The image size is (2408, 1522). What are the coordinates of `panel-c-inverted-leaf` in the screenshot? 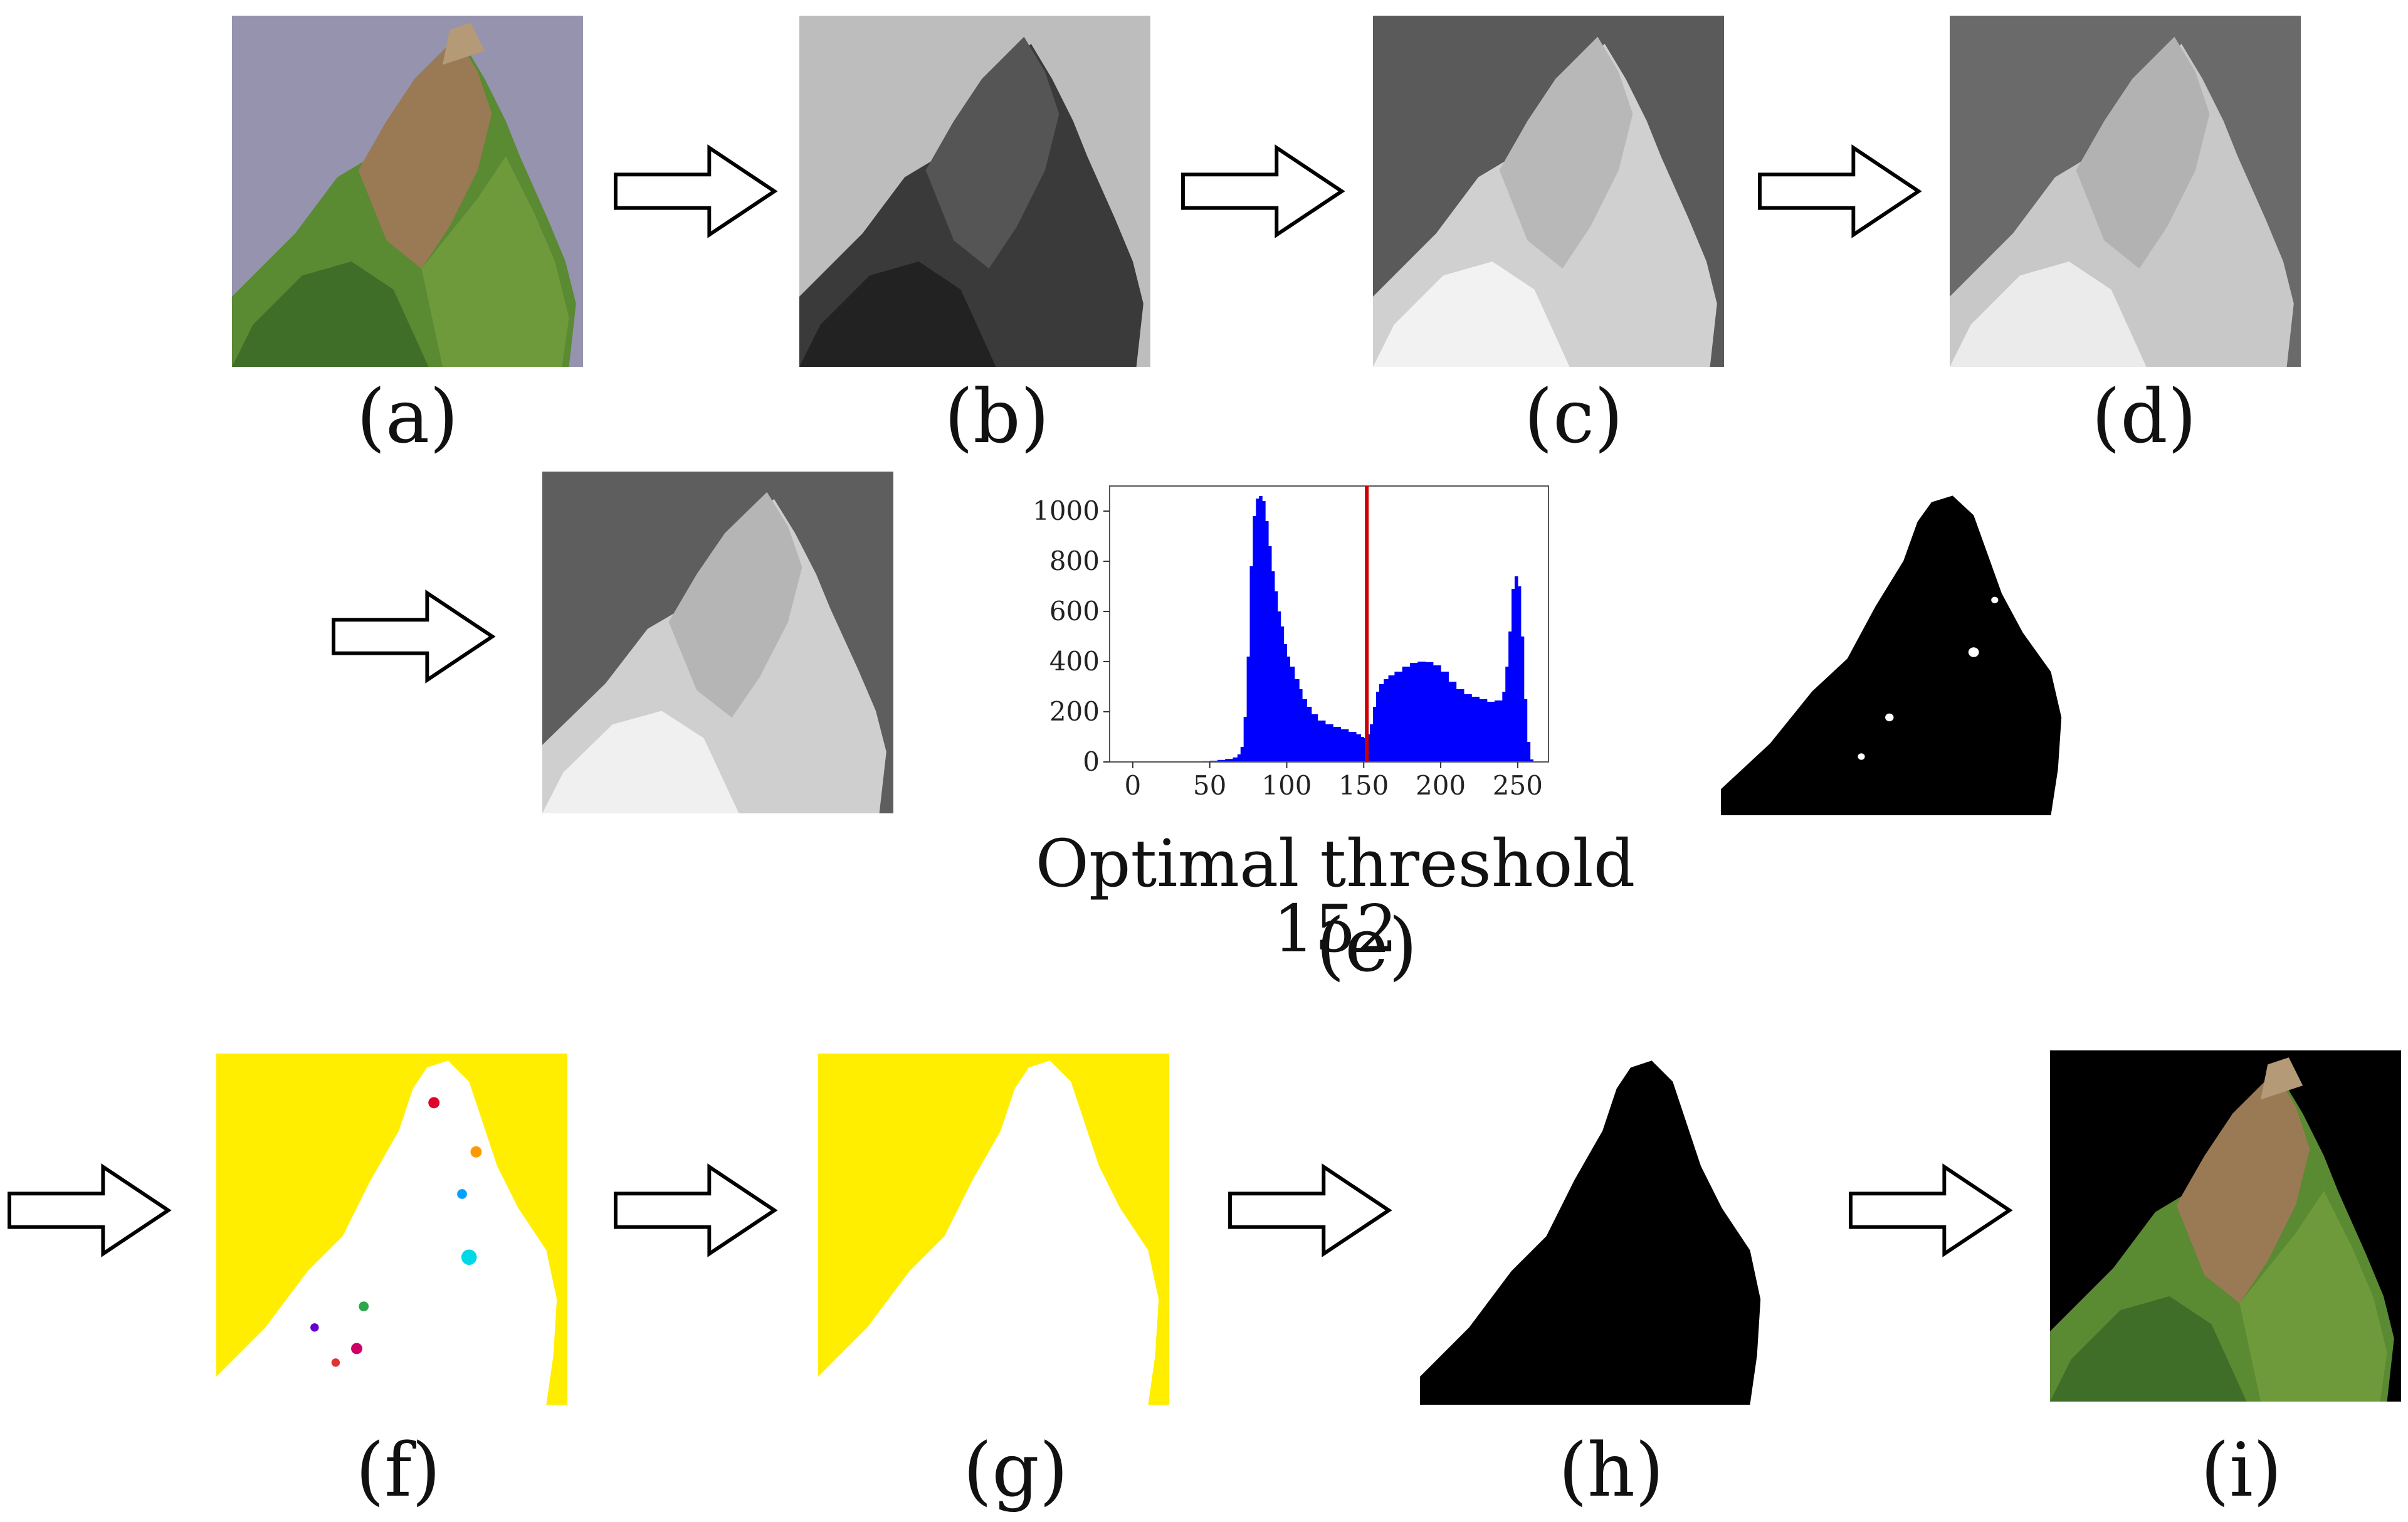 It's located at (1548, 191).